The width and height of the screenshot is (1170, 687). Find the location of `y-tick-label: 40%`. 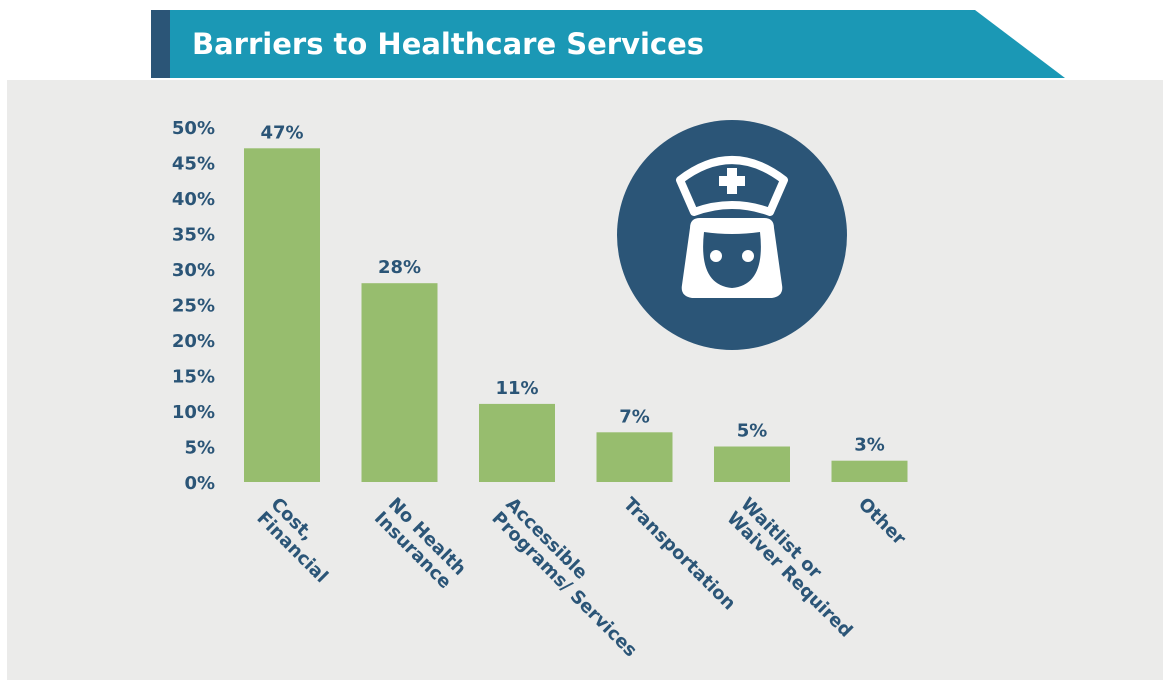

y-tick-label: 40% is located at coordinates (193, 199).